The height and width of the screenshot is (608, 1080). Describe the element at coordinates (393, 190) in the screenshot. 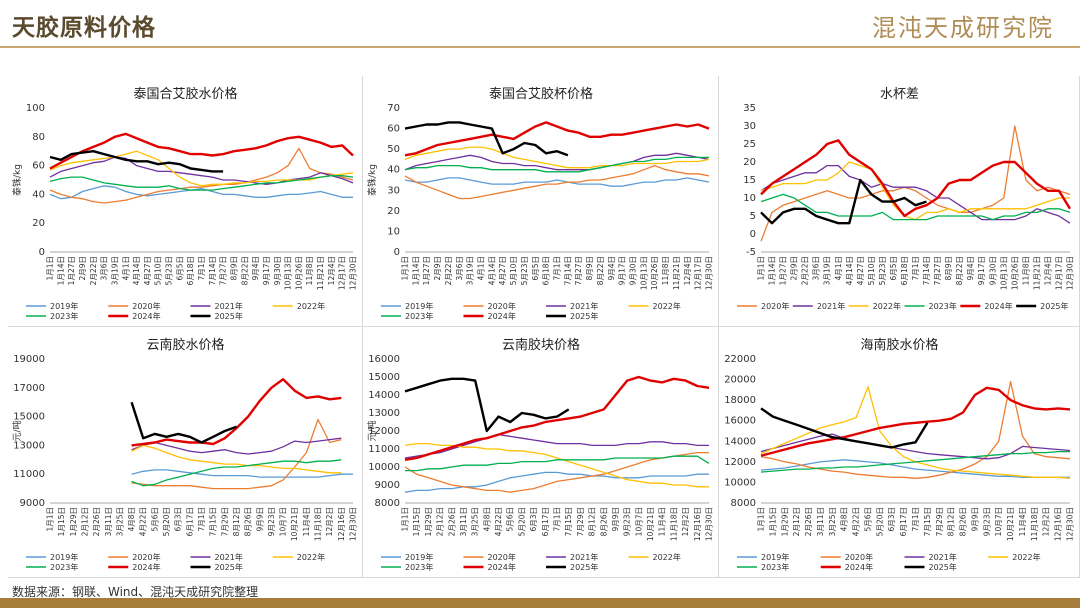

I see `y-tick-label: 30` at that location.